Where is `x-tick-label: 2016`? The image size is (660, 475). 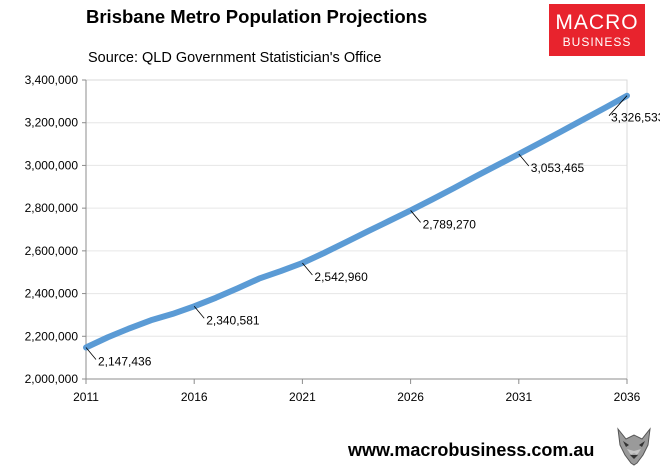
x-tick-label: 2016 is located at coordinates (194, 397).